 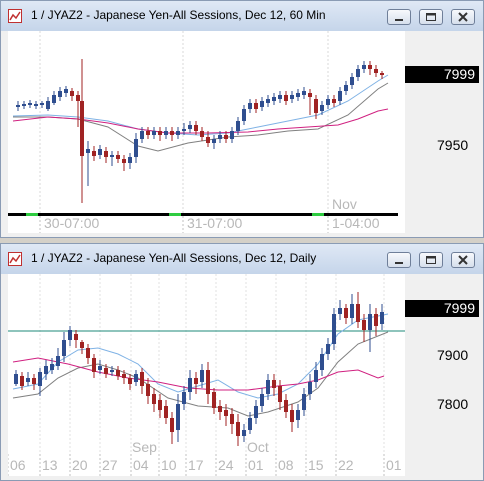 I want to click on price-scale: 7999 7950, so click(x=444, y=122).